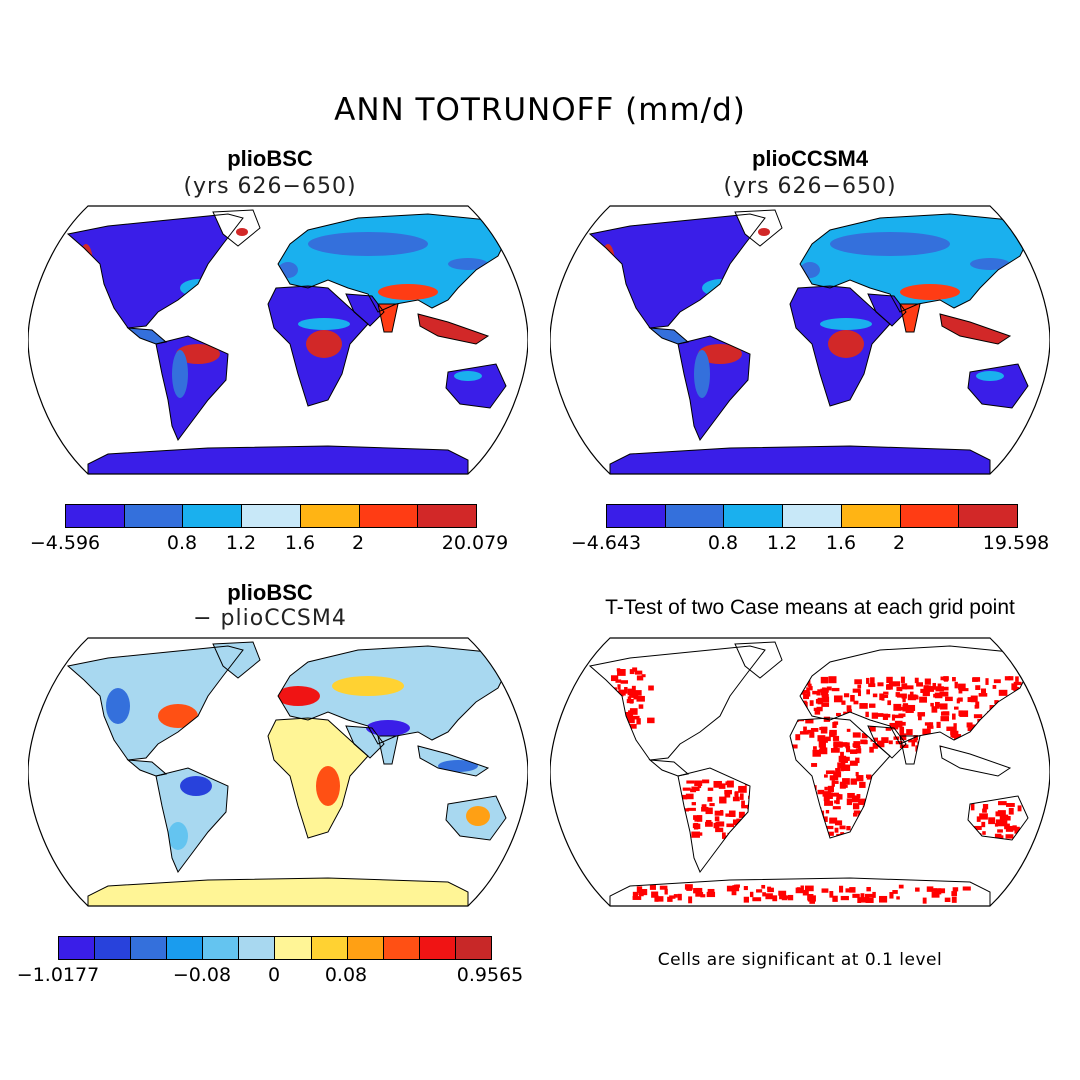  Describe the element at coordinates (346, 975) in the screenshot. I see `colorbar3-label: 0.08` at that location.